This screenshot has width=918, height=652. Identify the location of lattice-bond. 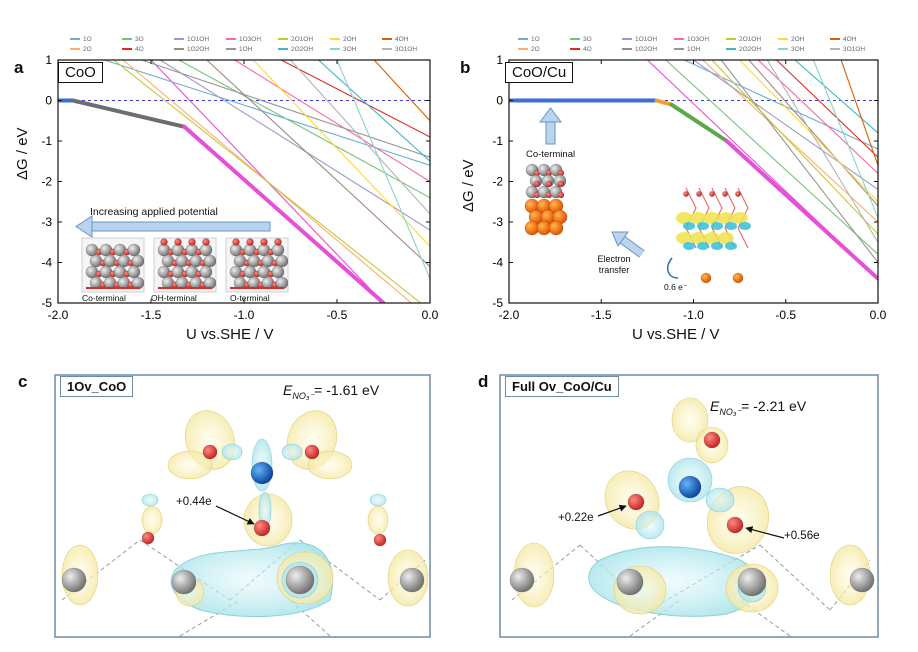
(795, 577).